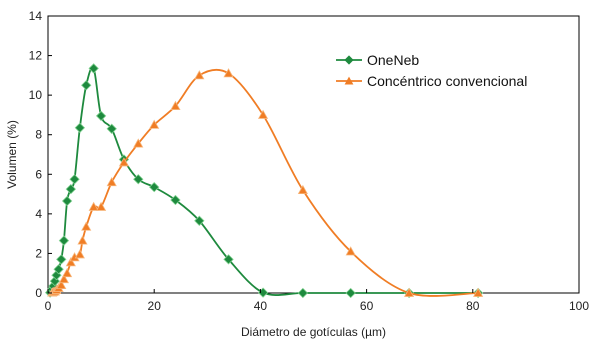 Image resolution: width=592 pixels, height=339 pixels. Describe the element at coordinates (431, 70) in the screenshot. I see `legend: OneNeb Concéntrico convencional` at that location.